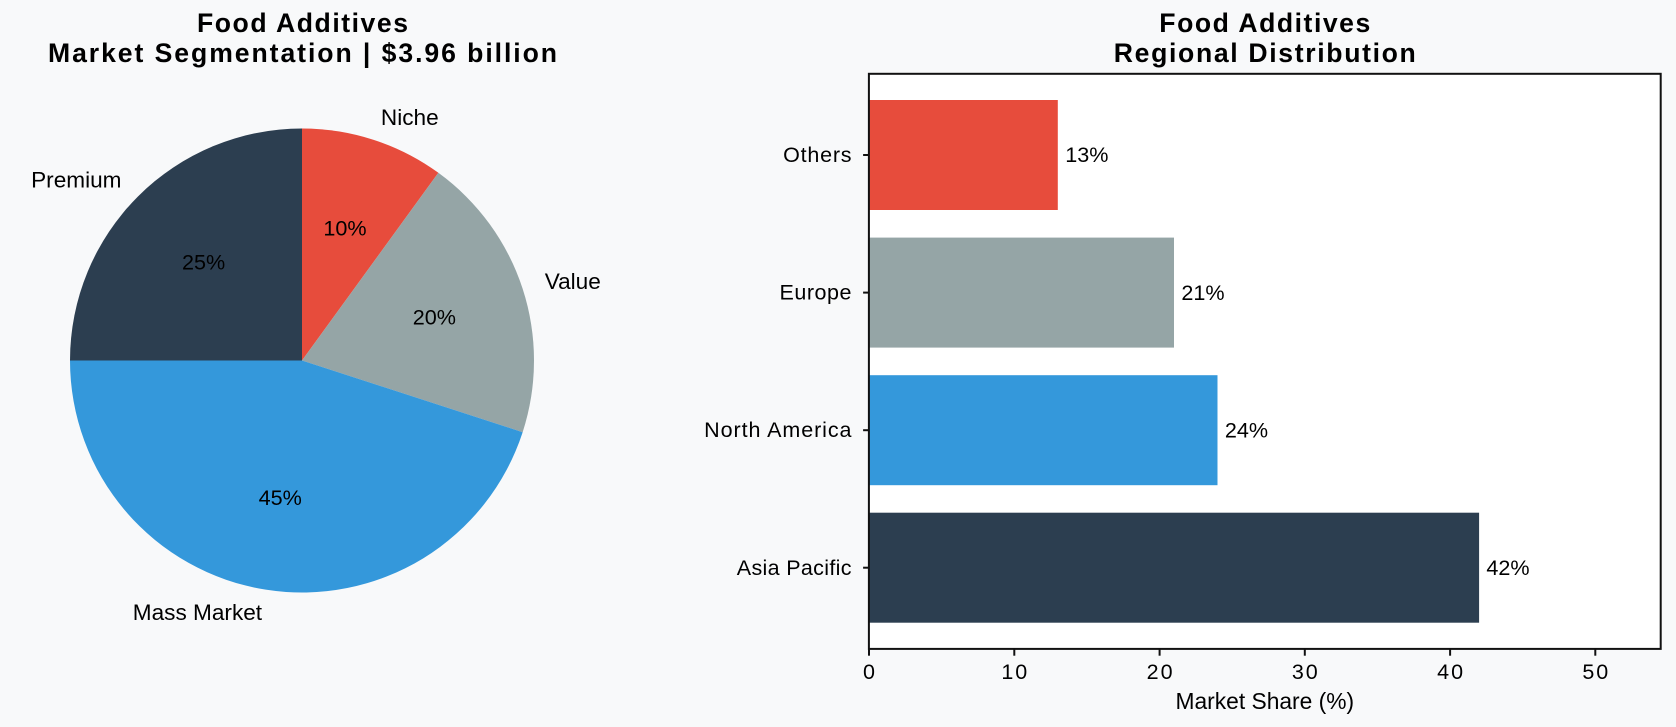 Image resolution: width=1676 pixels, height=727 pixels. What do you see at coordinates (815, 293) in the screenshot?
I see `svg-text: Europe` at bounding box center [815, 293].